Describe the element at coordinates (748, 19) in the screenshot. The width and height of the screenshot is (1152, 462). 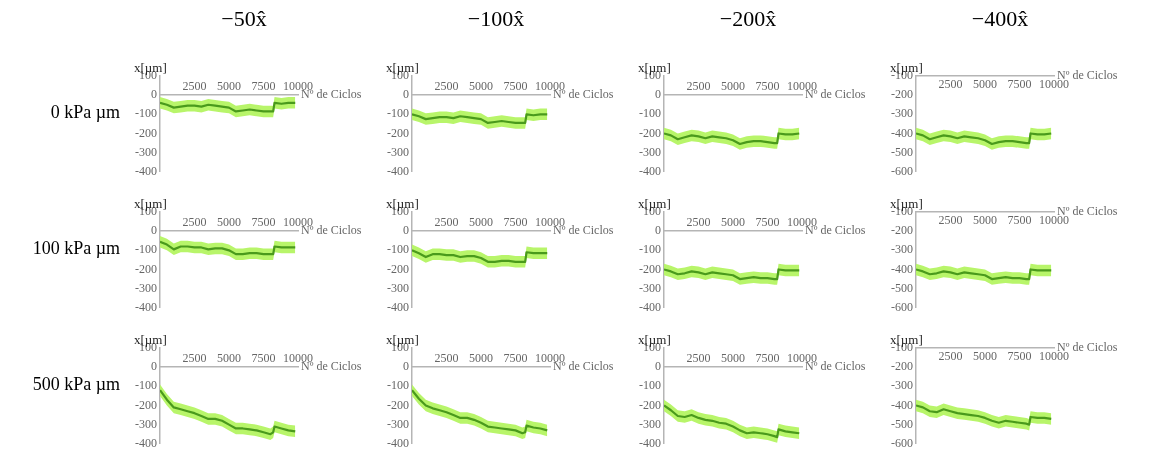
I see `chart-title: −200x̂` at that location.